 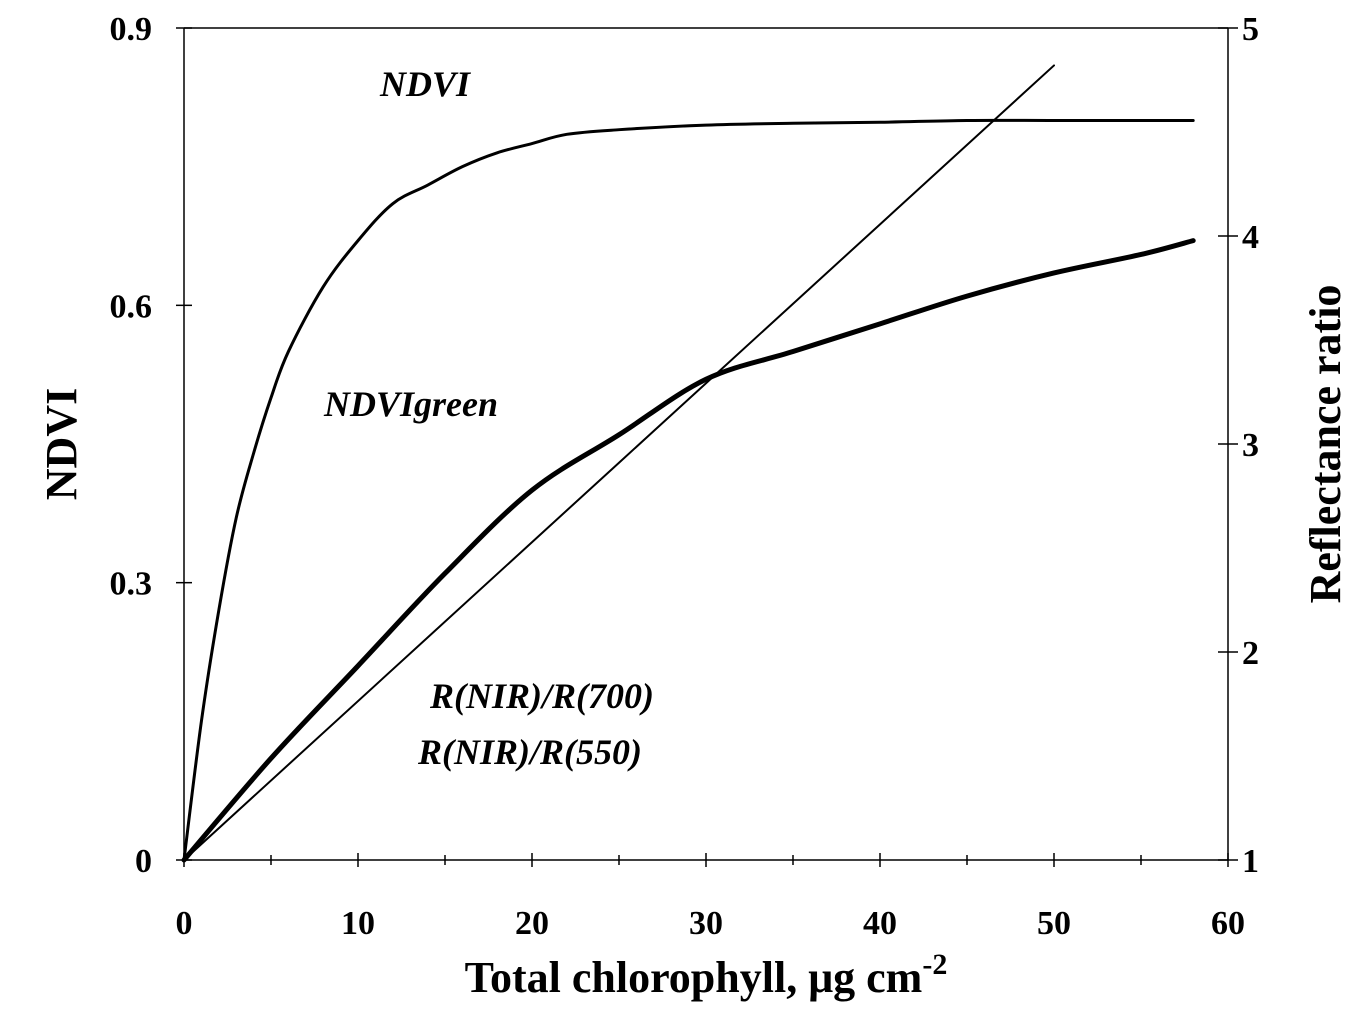 I want to click on y-tick-label: 0.9, so click(x=131, y=29).